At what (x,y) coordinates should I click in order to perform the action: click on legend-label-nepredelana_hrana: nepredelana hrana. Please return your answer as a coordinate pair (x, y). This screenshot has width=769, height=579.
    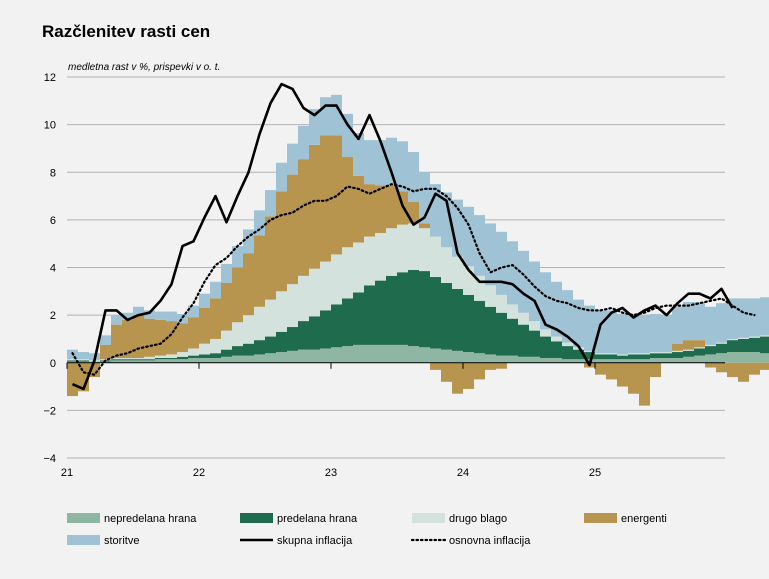
    Looking at the image, I should click on (150, 519).